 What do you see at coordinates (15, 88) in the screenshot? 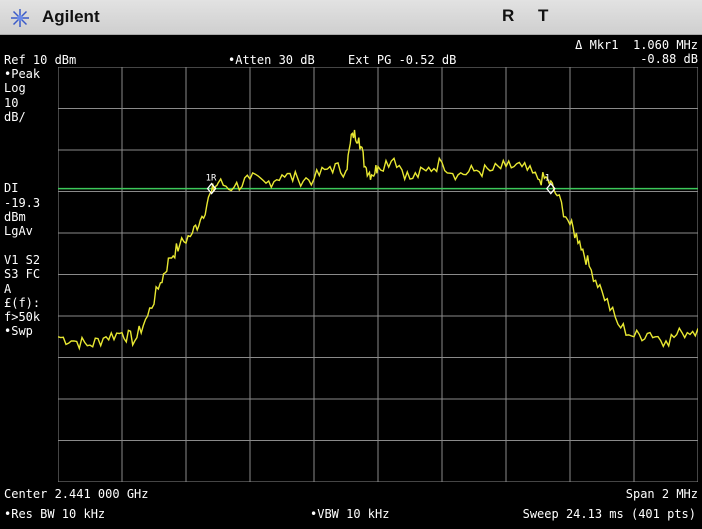
I see `left-annotation-line: Log` at bounding box center [15, 88].